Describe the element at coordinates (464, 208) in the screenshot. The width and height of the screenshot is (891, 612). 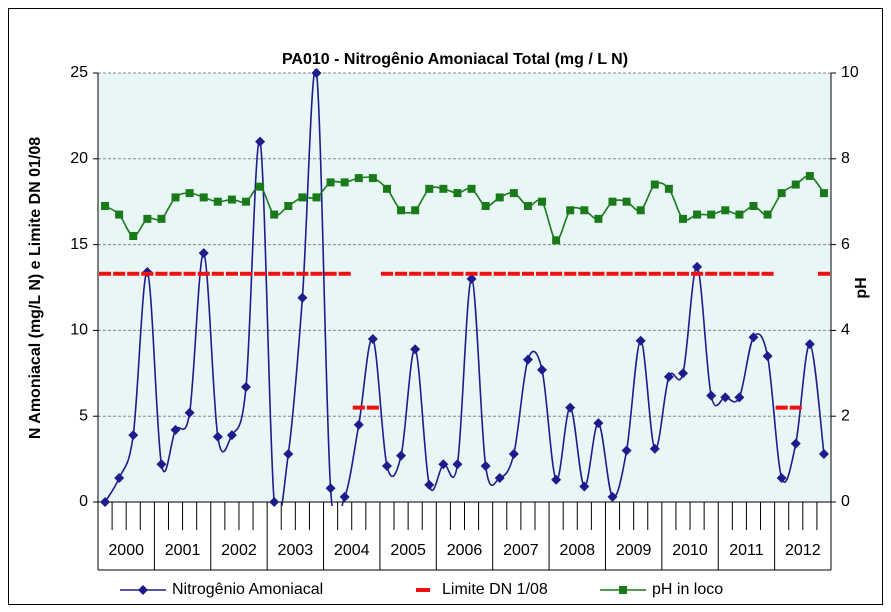
I see `series-line` at that location.